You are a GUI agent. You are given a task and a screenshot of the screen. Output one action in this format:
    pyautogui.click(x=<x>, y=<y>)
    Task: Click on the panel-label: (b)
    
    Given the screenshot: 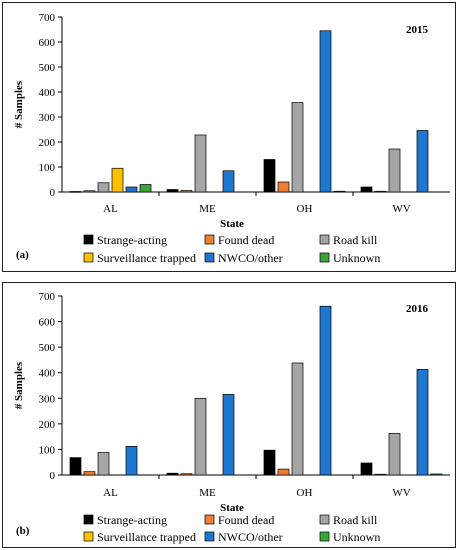 What is the action you would take?
    pyautogui.click(x=23, y=531)
    